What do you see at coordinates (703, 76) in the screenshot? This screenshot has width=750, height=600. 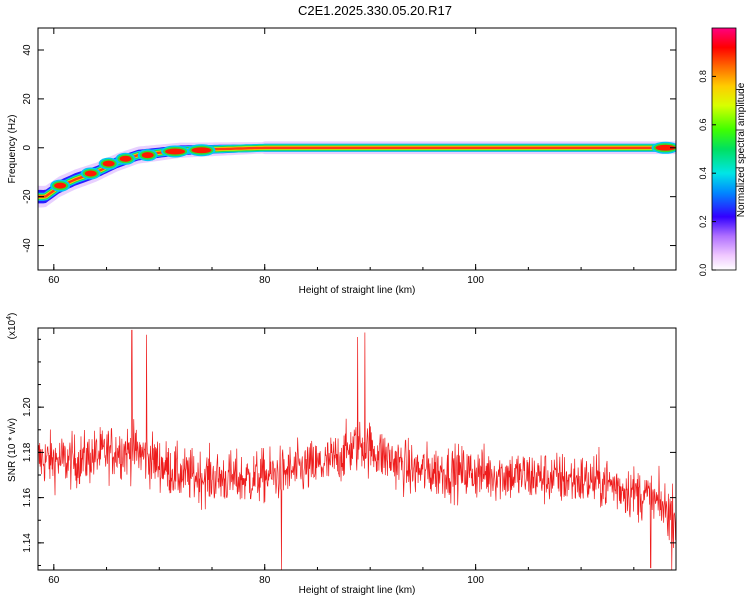 I see `colorbar-tick-label: 0.8` at bounding box center [703, 76].